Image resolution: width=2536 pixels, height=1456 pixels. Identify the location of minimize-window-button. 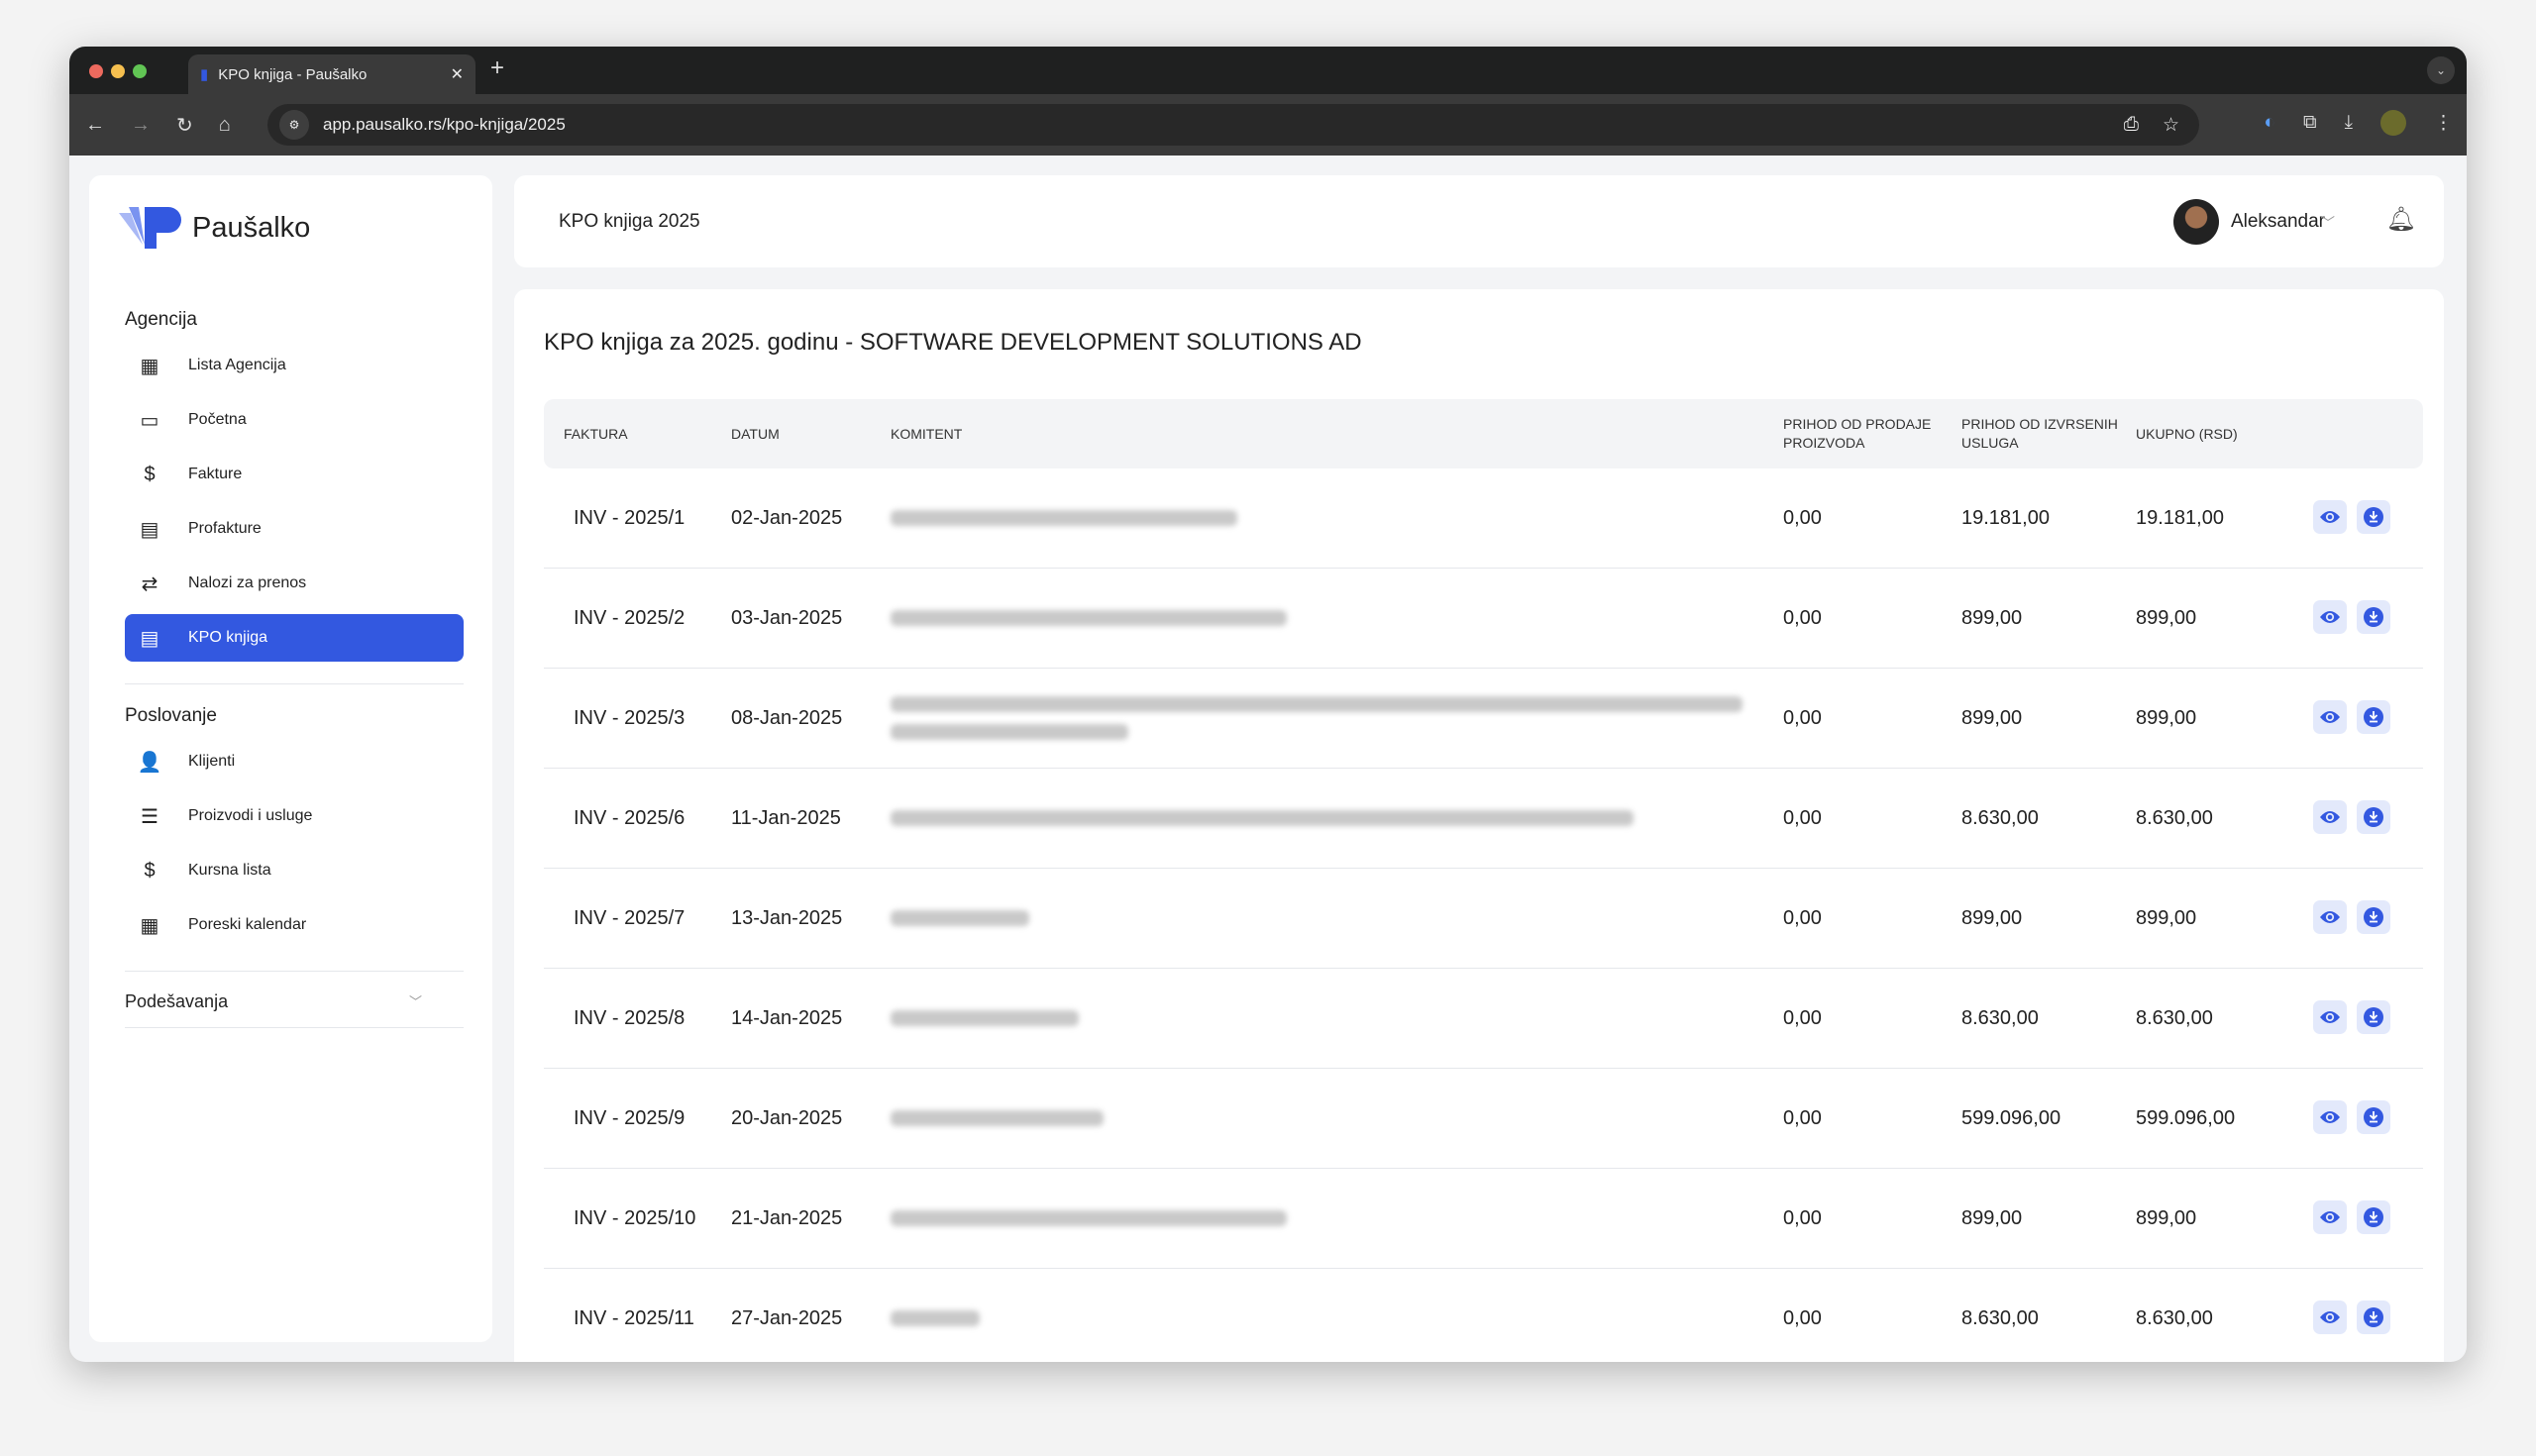
(118, 71).